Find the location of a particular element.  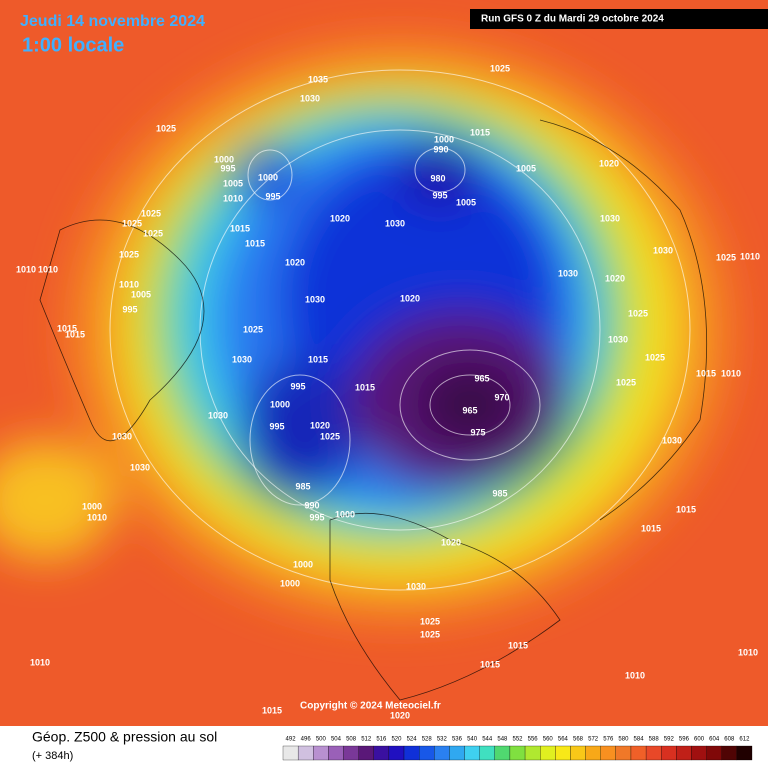

scale-label: 588 is located at coordinates (654, 740).